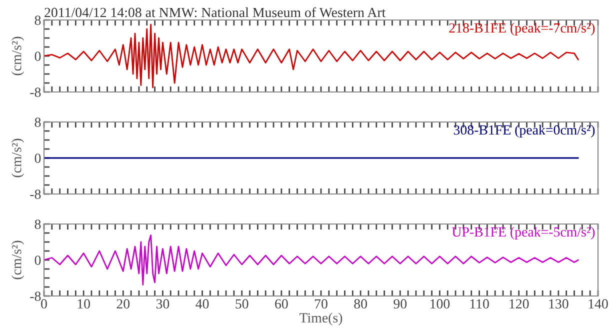 The image size is (616, 334). Describe the element at coordinates (242, 304) in the screenshot. I see `x-tick-label: 50` at that location.